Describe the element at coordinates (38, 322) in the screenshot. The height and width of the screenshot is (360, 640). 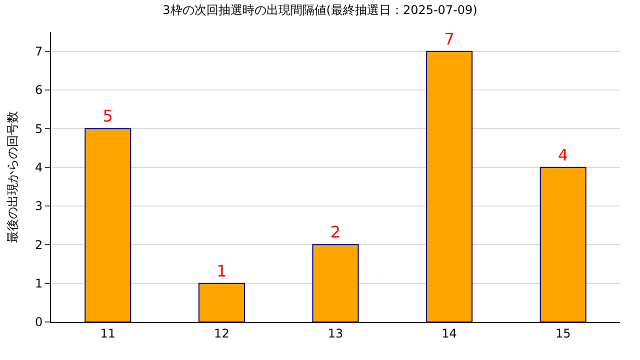
I see `y-tick-label: 0` at that location.